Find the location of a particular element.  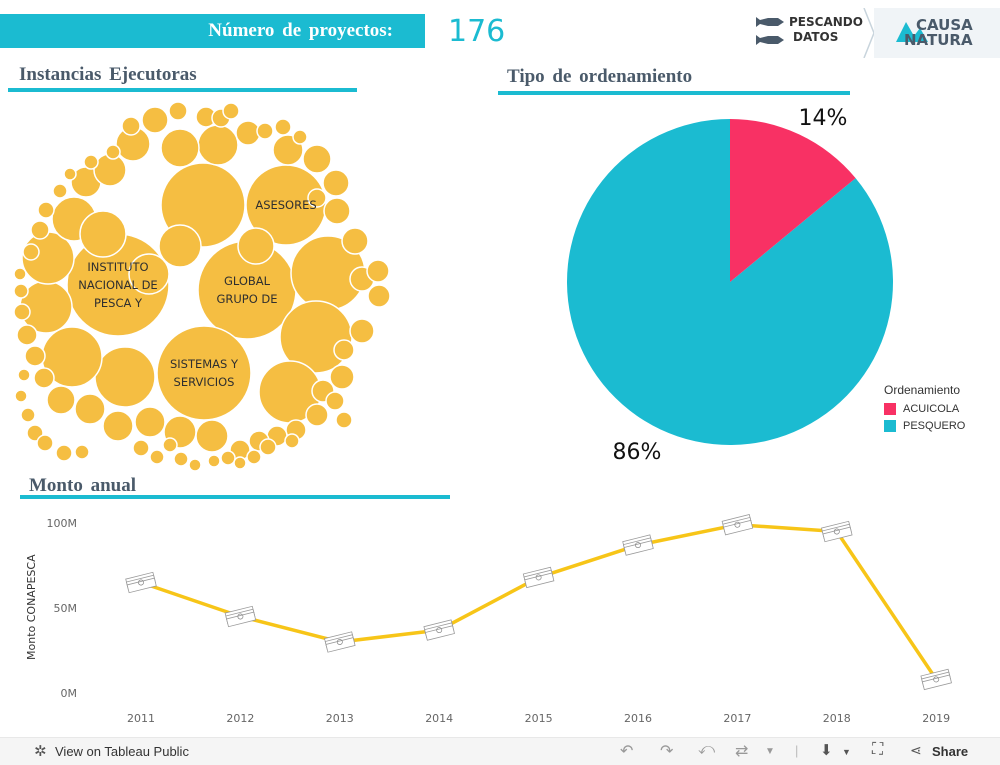

legend-item-acuicola: ACUICOLA is located at coordinates (924, 409).